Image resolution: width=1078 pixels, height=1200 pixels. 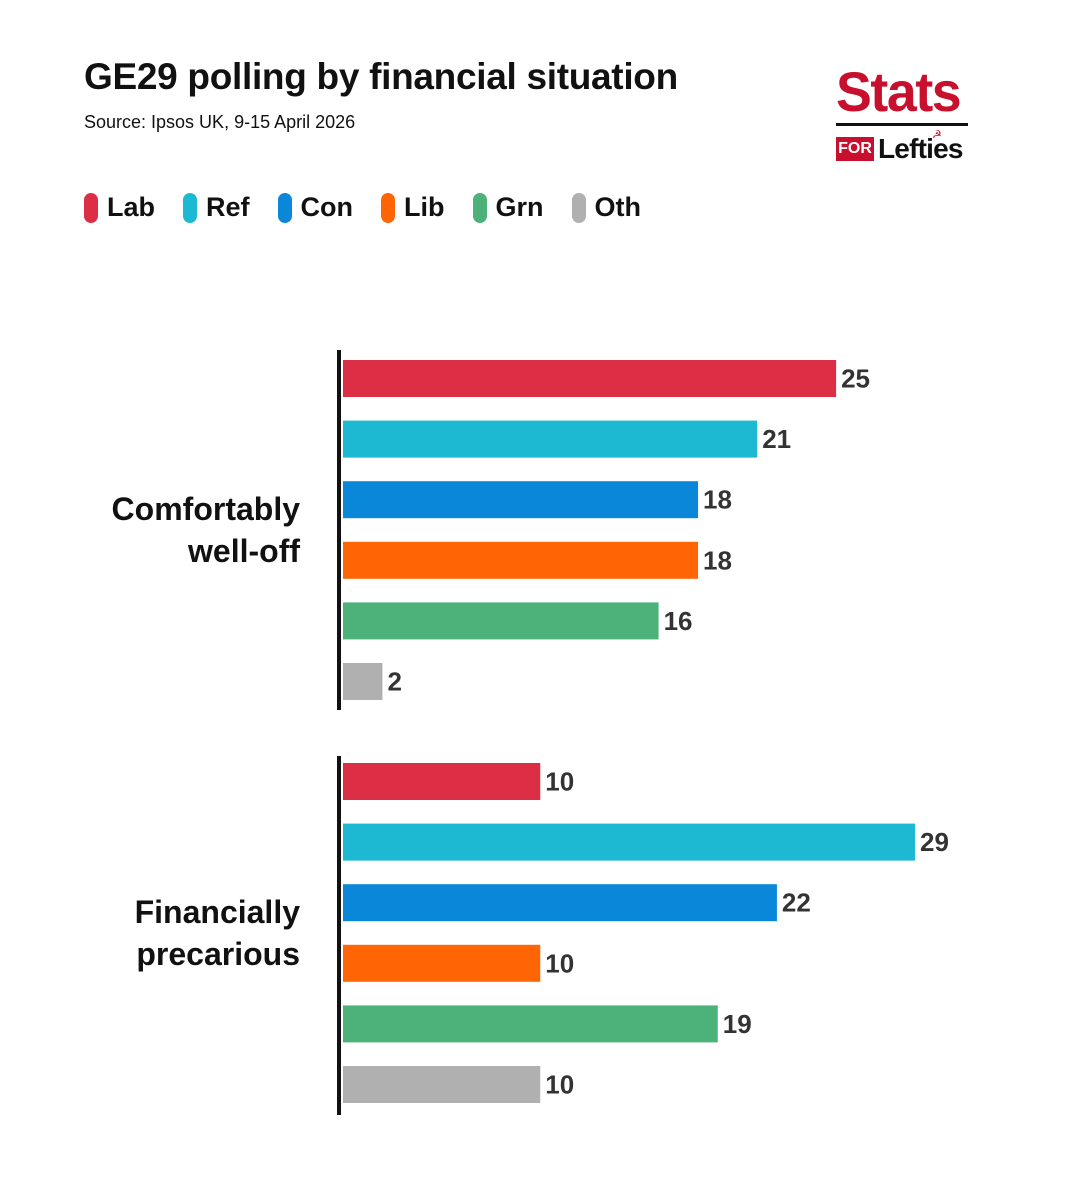 I want to click on data-label-oth: 2, so click(x=394, y=682).